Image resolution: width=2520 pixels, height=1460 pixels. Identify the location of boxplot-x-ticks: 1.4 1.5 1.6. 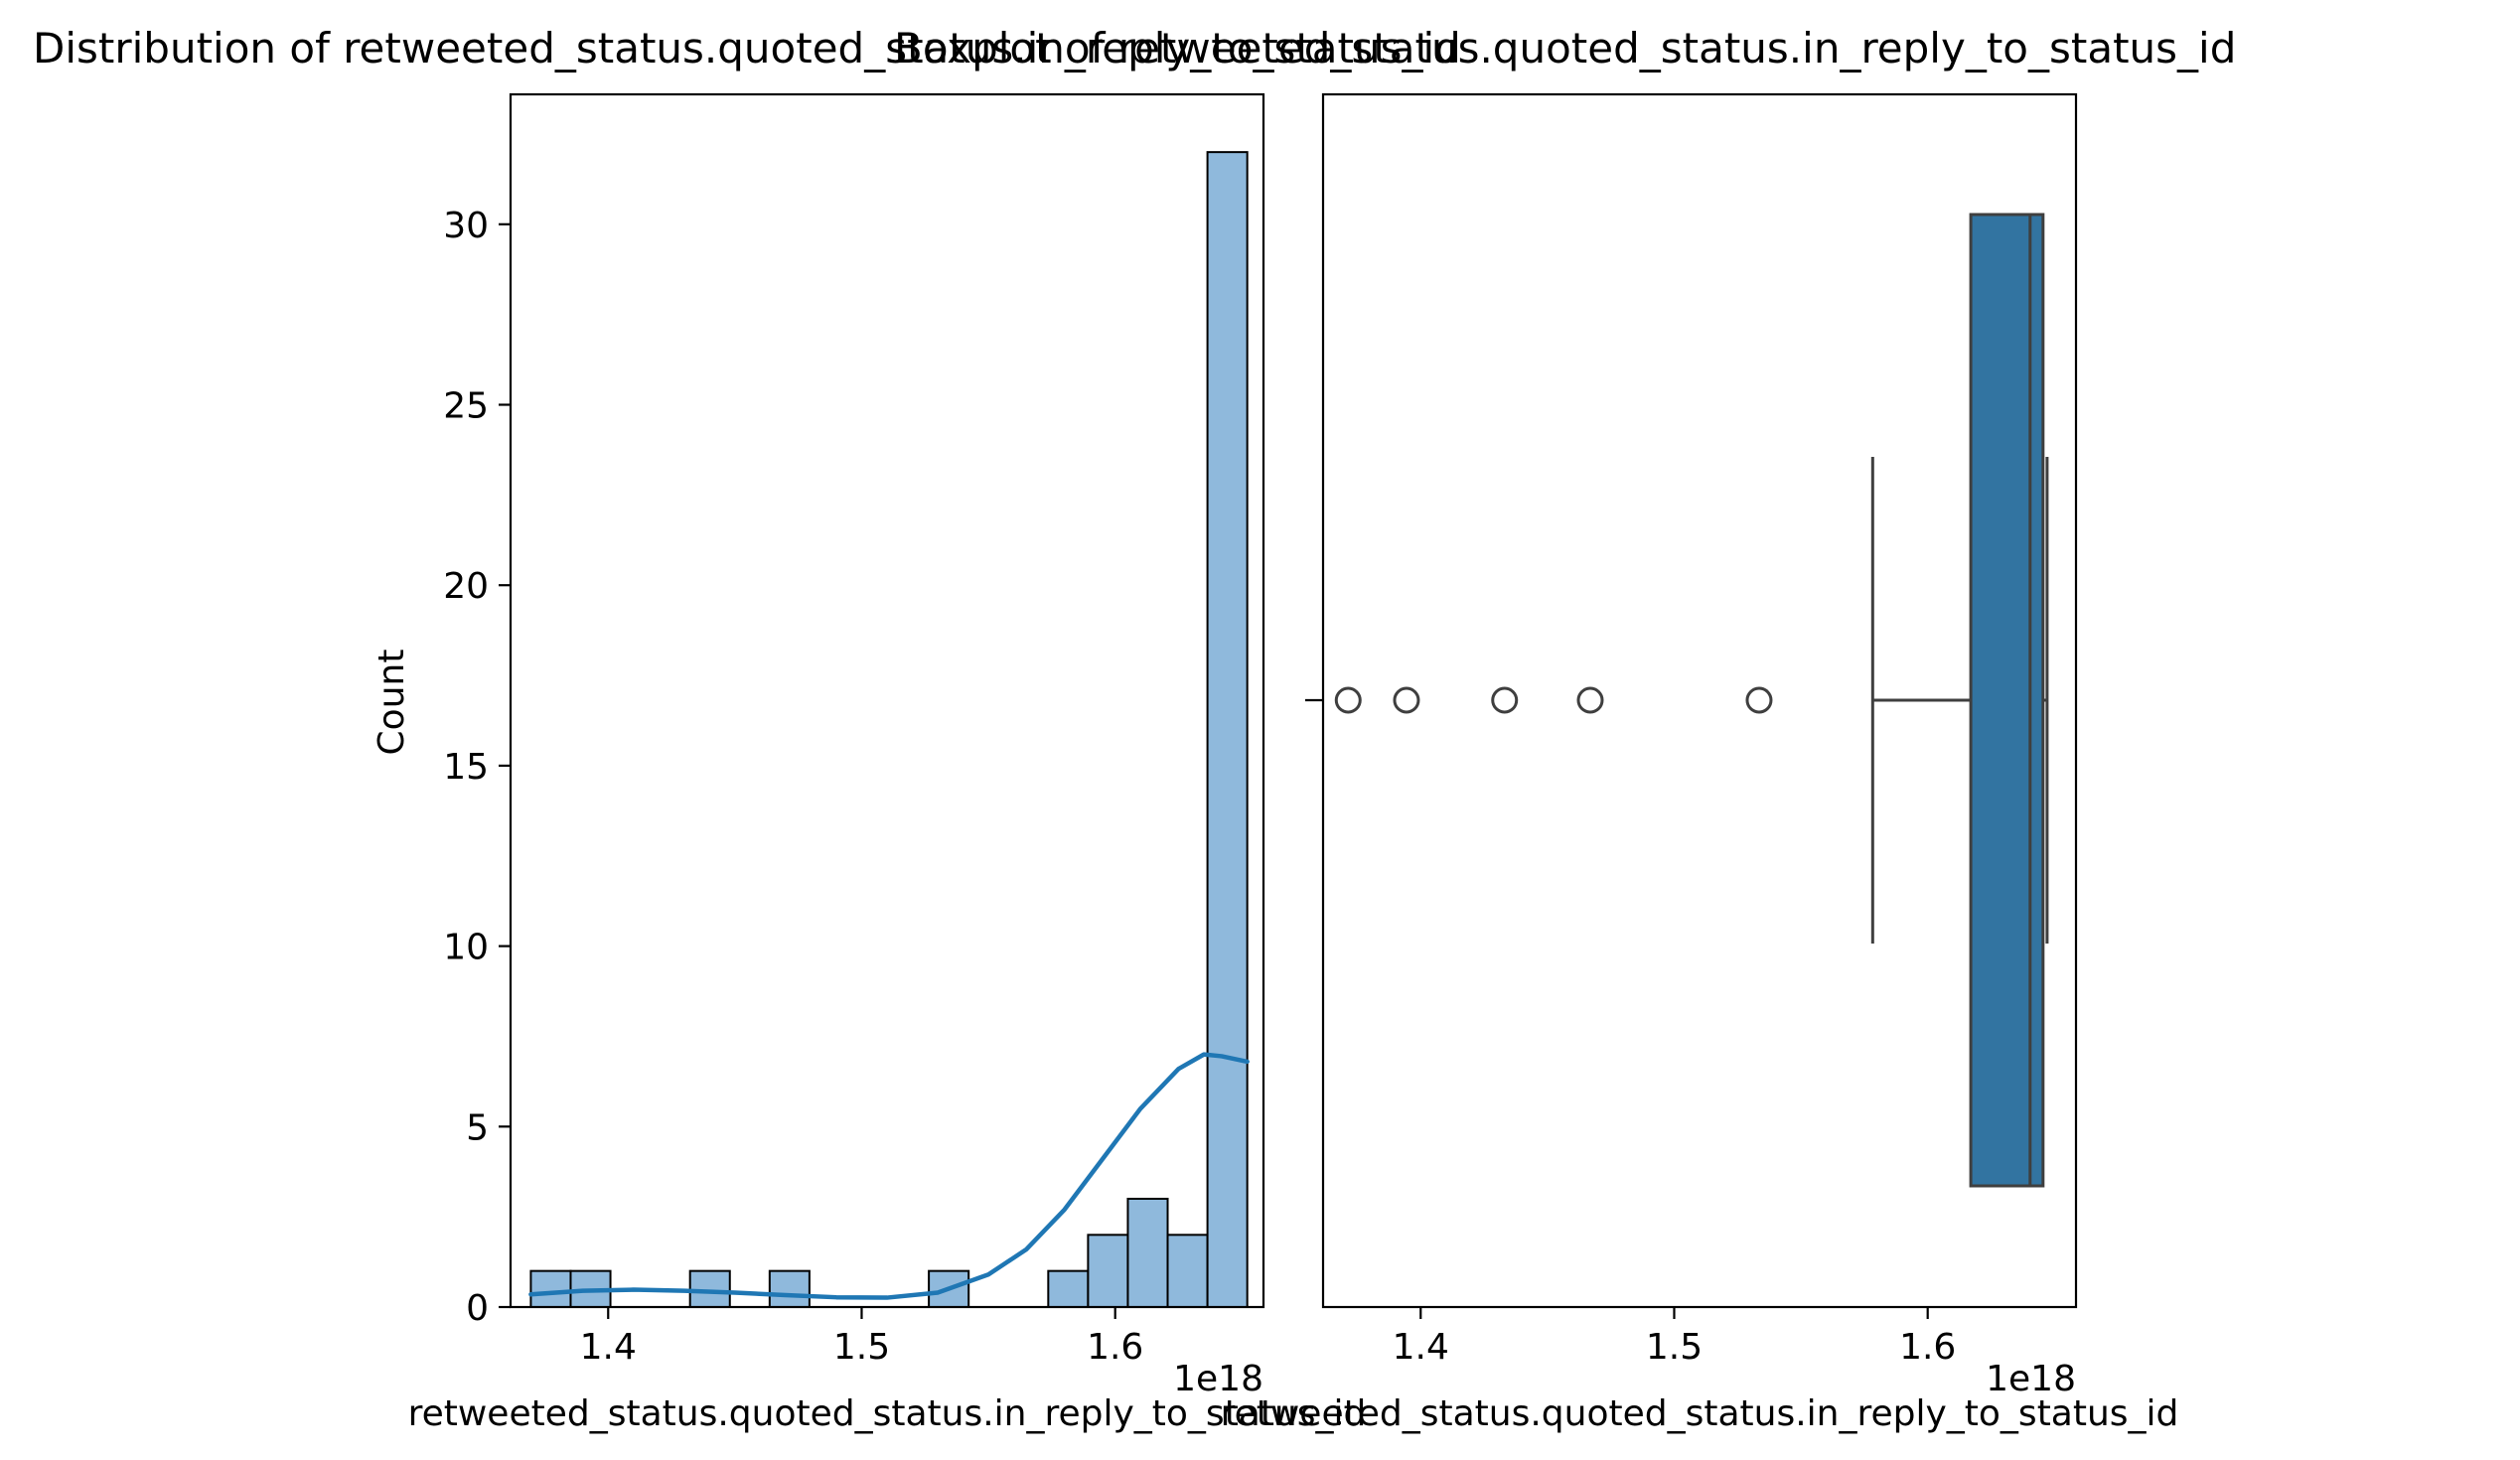
(1674, 1337).